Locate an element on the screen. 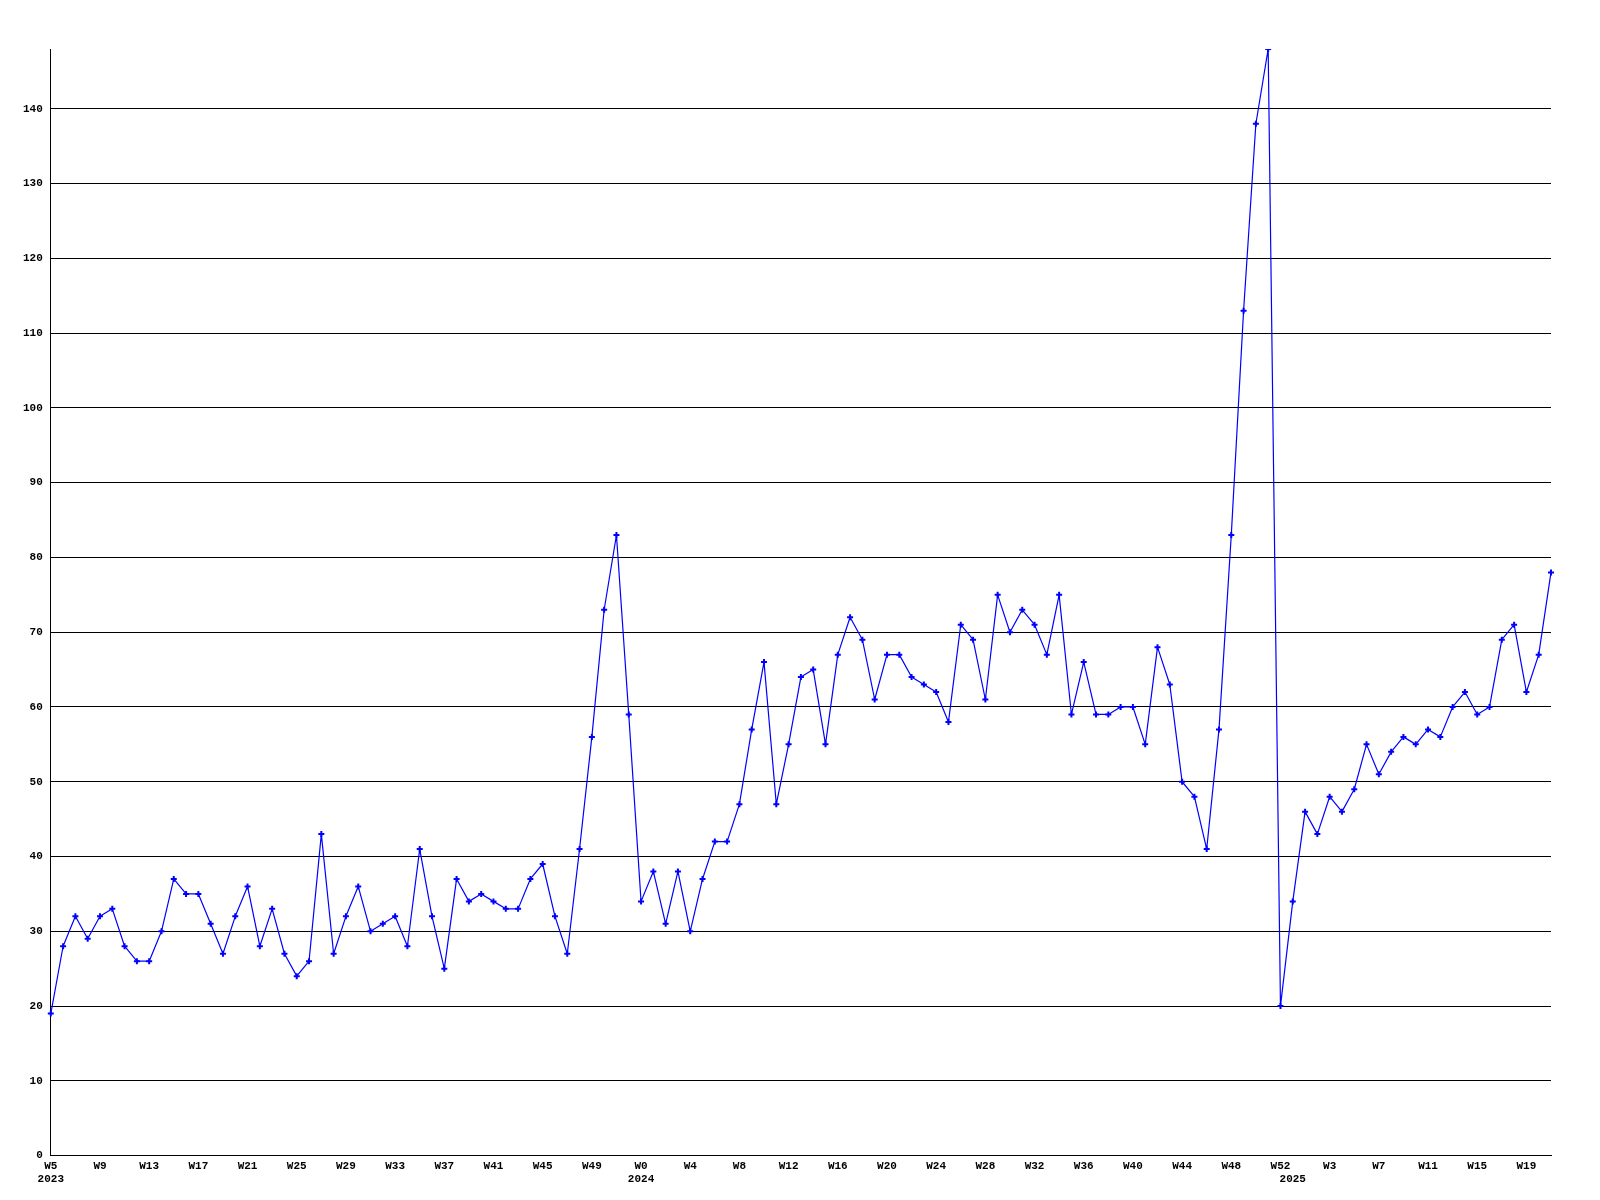 The height and width of the screenshot is (1200, 1600). y-tick-label: 140 is located at coordinates (32, 108).